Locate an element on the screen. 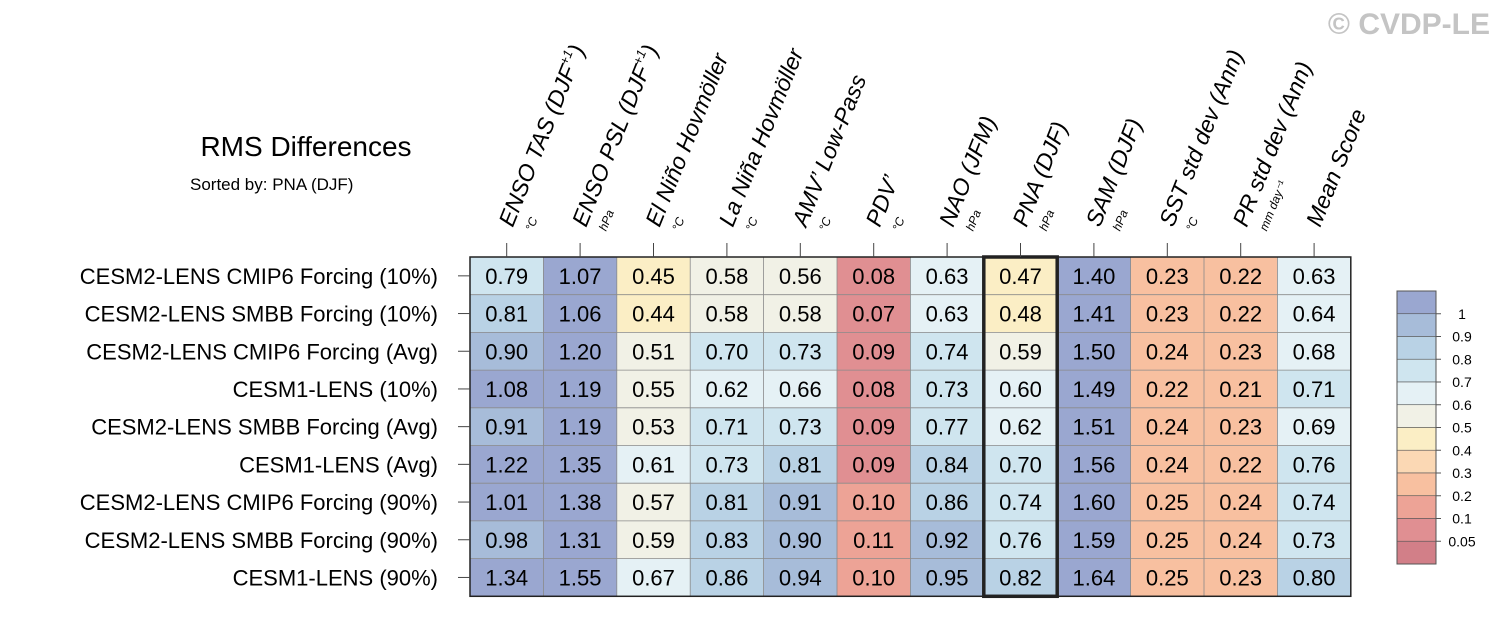  cell-value-label: 0.63 is located at coordinates (1314, 276).